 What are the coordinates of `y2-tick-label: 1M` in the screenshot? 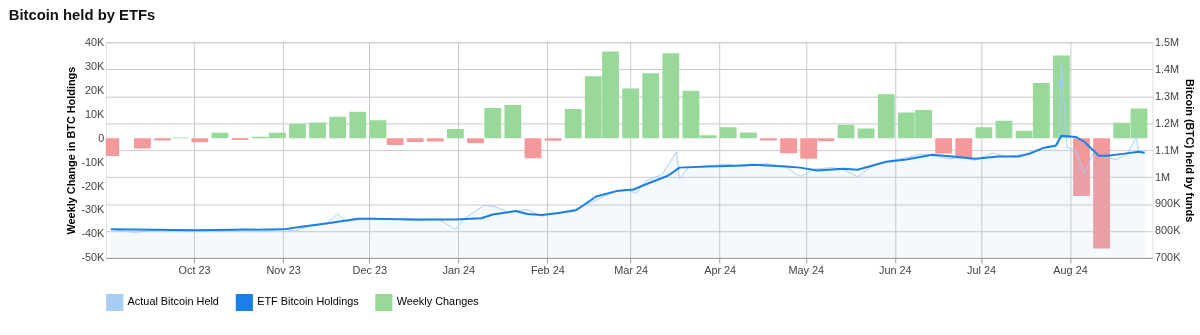 It's located at (1162, 176).